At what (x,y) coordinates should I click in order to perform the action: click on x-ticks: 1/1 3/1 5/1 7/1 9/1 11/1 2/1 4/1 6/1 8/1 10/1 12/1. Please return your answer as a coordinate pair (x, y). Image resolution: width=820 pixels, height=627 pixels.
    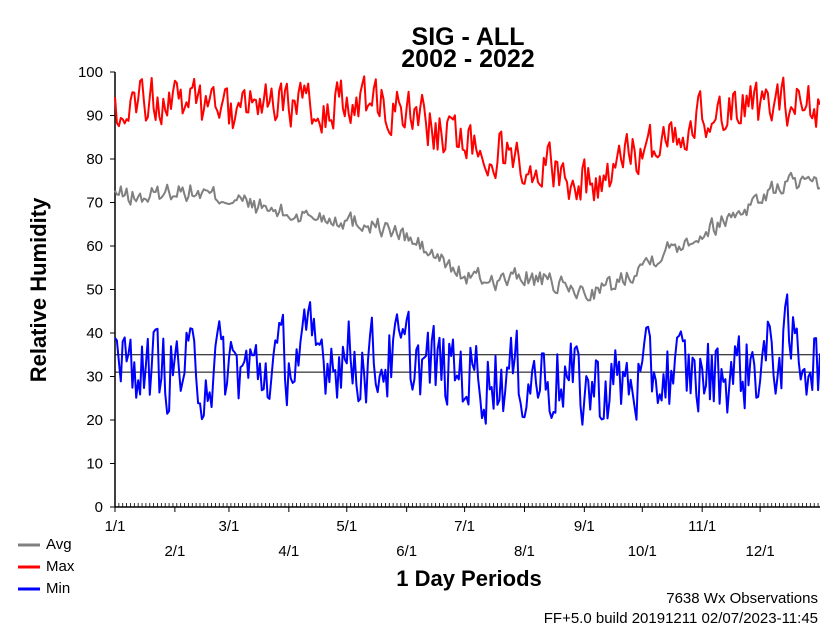
    Looking at the image, I should click on (440, 533).